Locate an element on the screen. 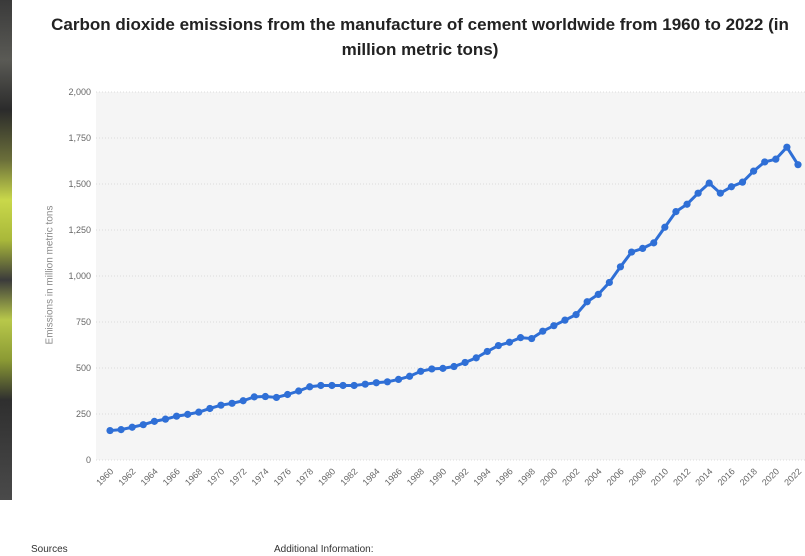 Image resolution: width=805 pixels, height=556 pixels. background-photo-strip is located at coordinates (6, 250).